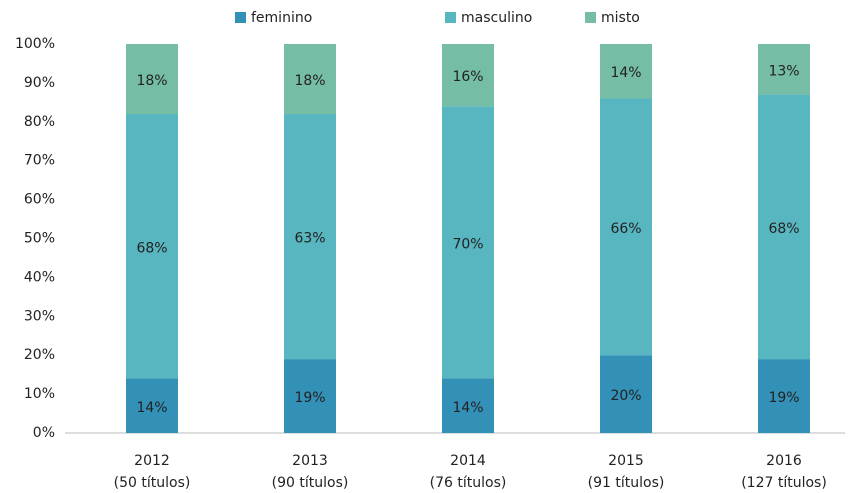  What do you see at coordinates (468, 483) in the screenshot?
I see `x-tick-label: (76 títulos)` at bounding box center [468, 483].